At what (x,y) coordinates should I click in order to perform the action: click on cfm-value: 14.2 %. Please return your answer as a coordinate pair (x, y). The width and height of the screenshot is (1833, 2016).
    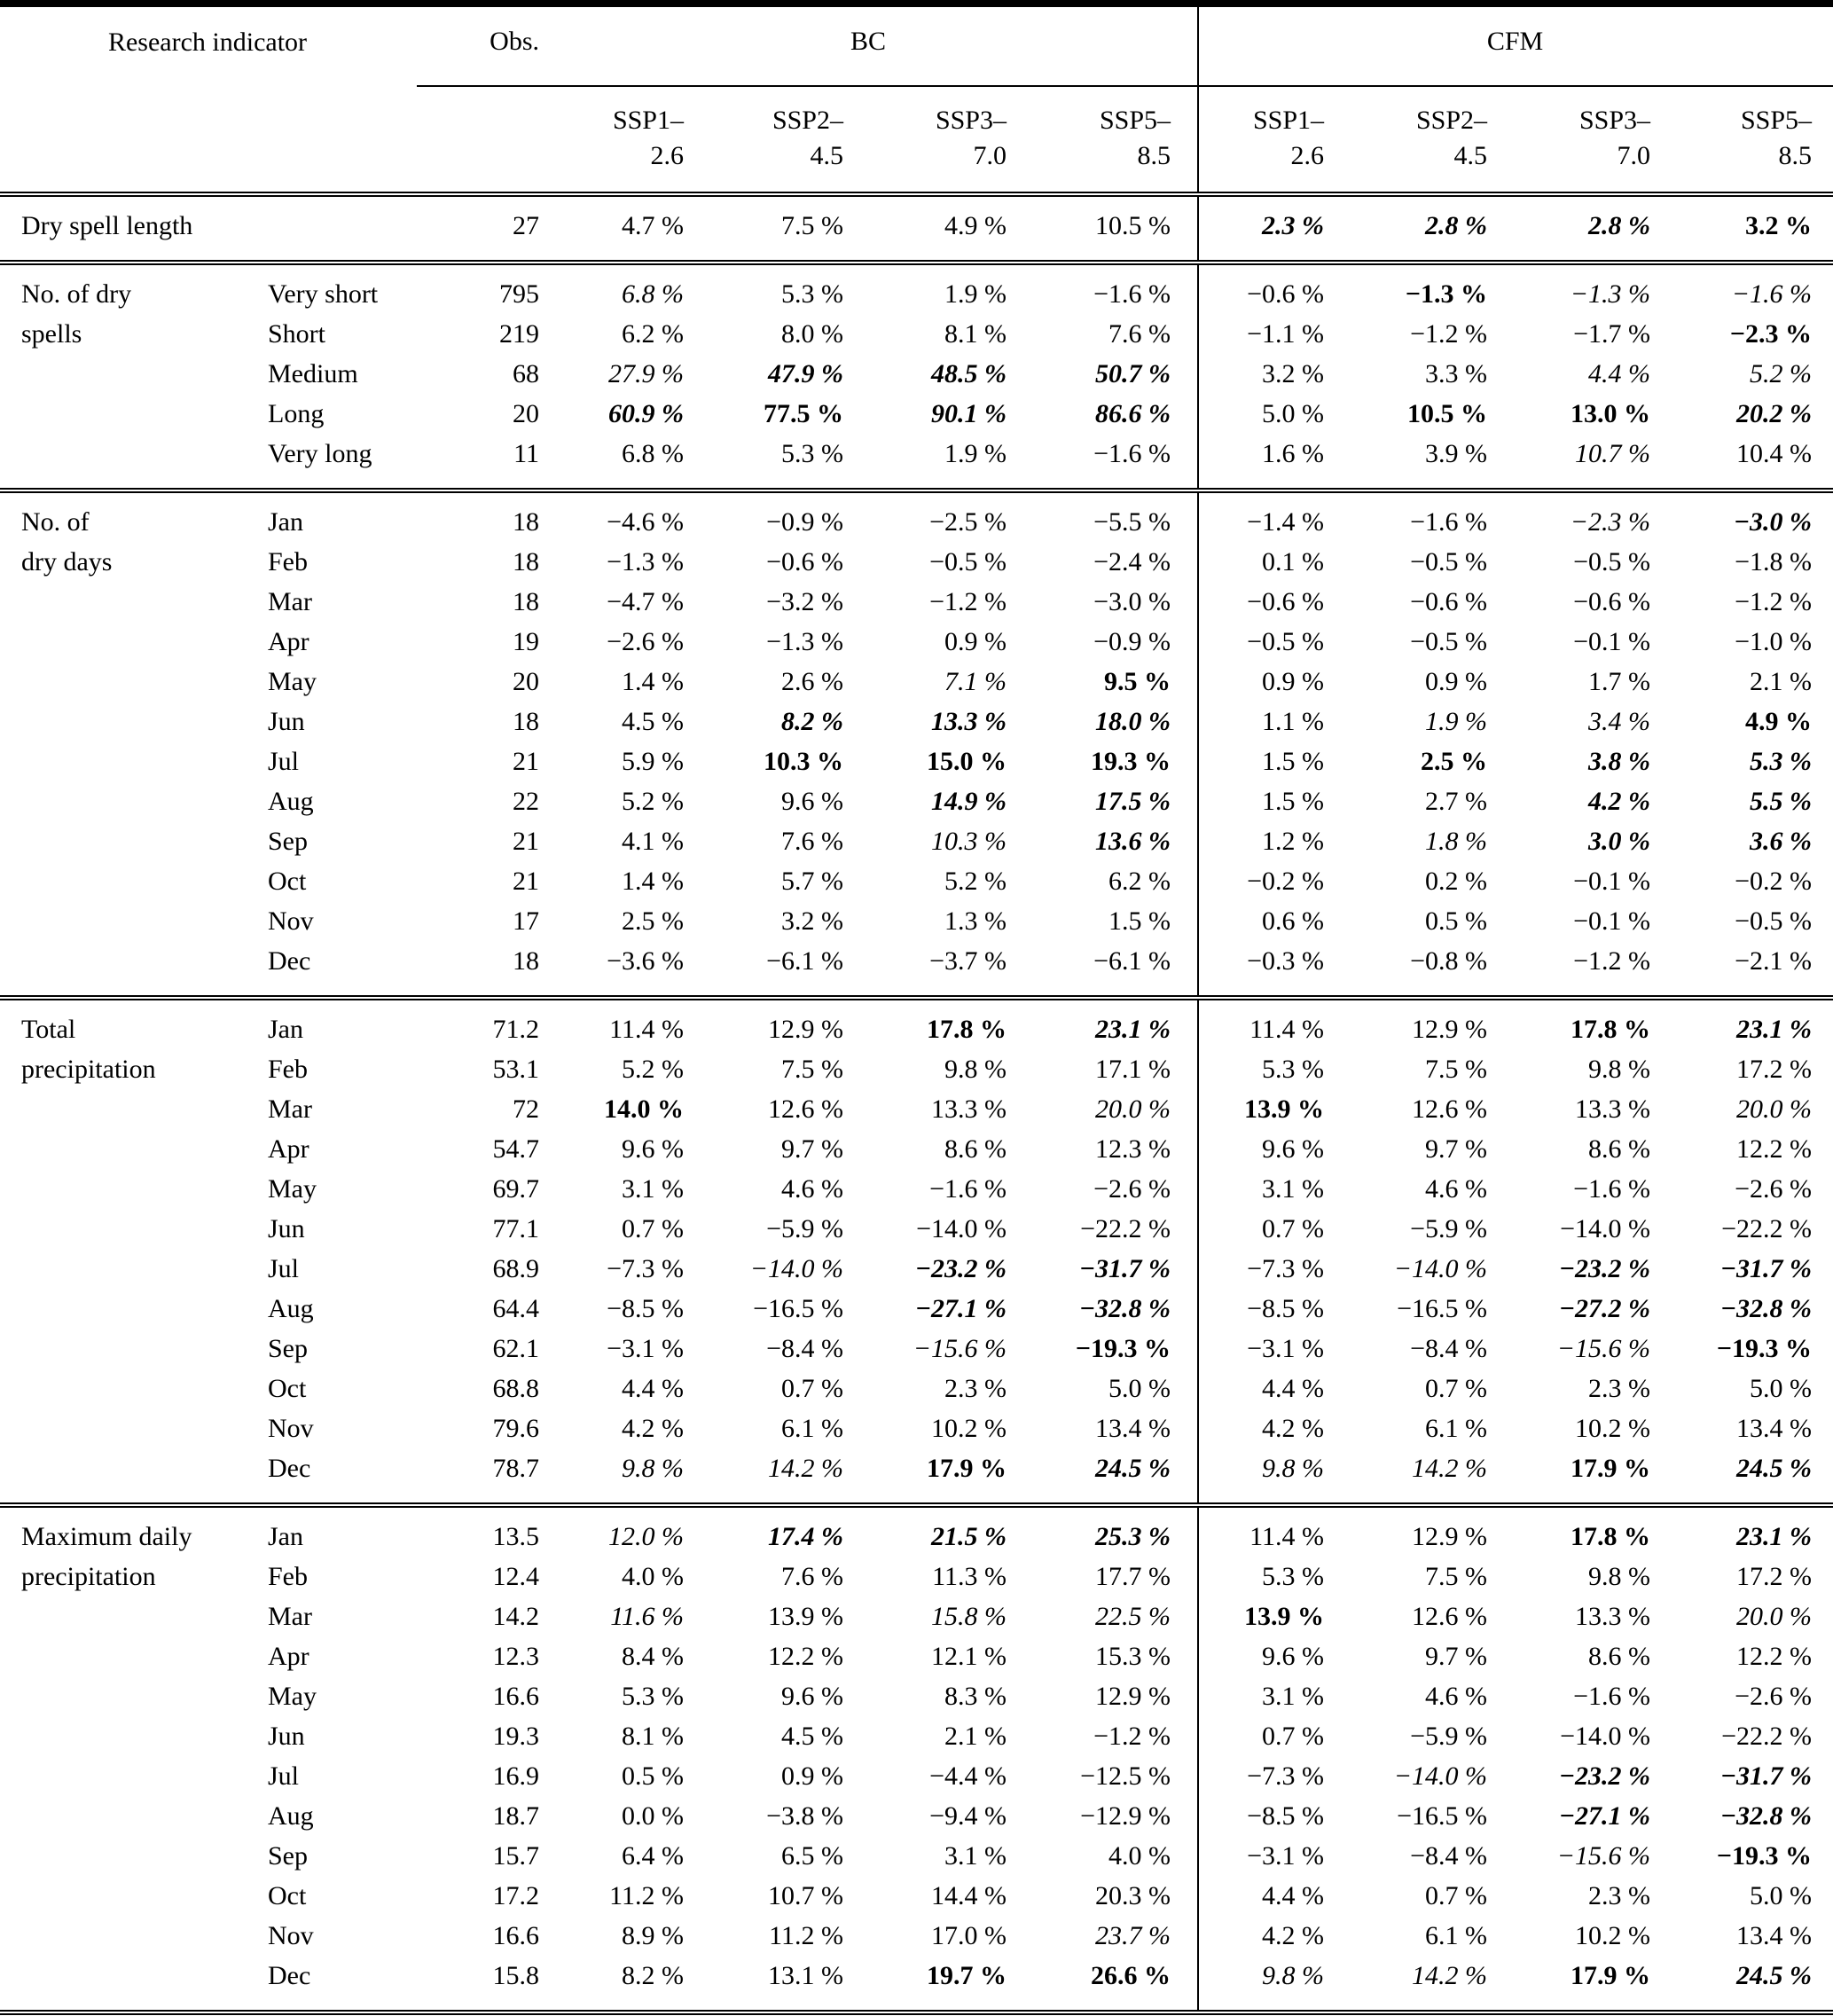
    Looking at the image, I should click on (1450, 1976).